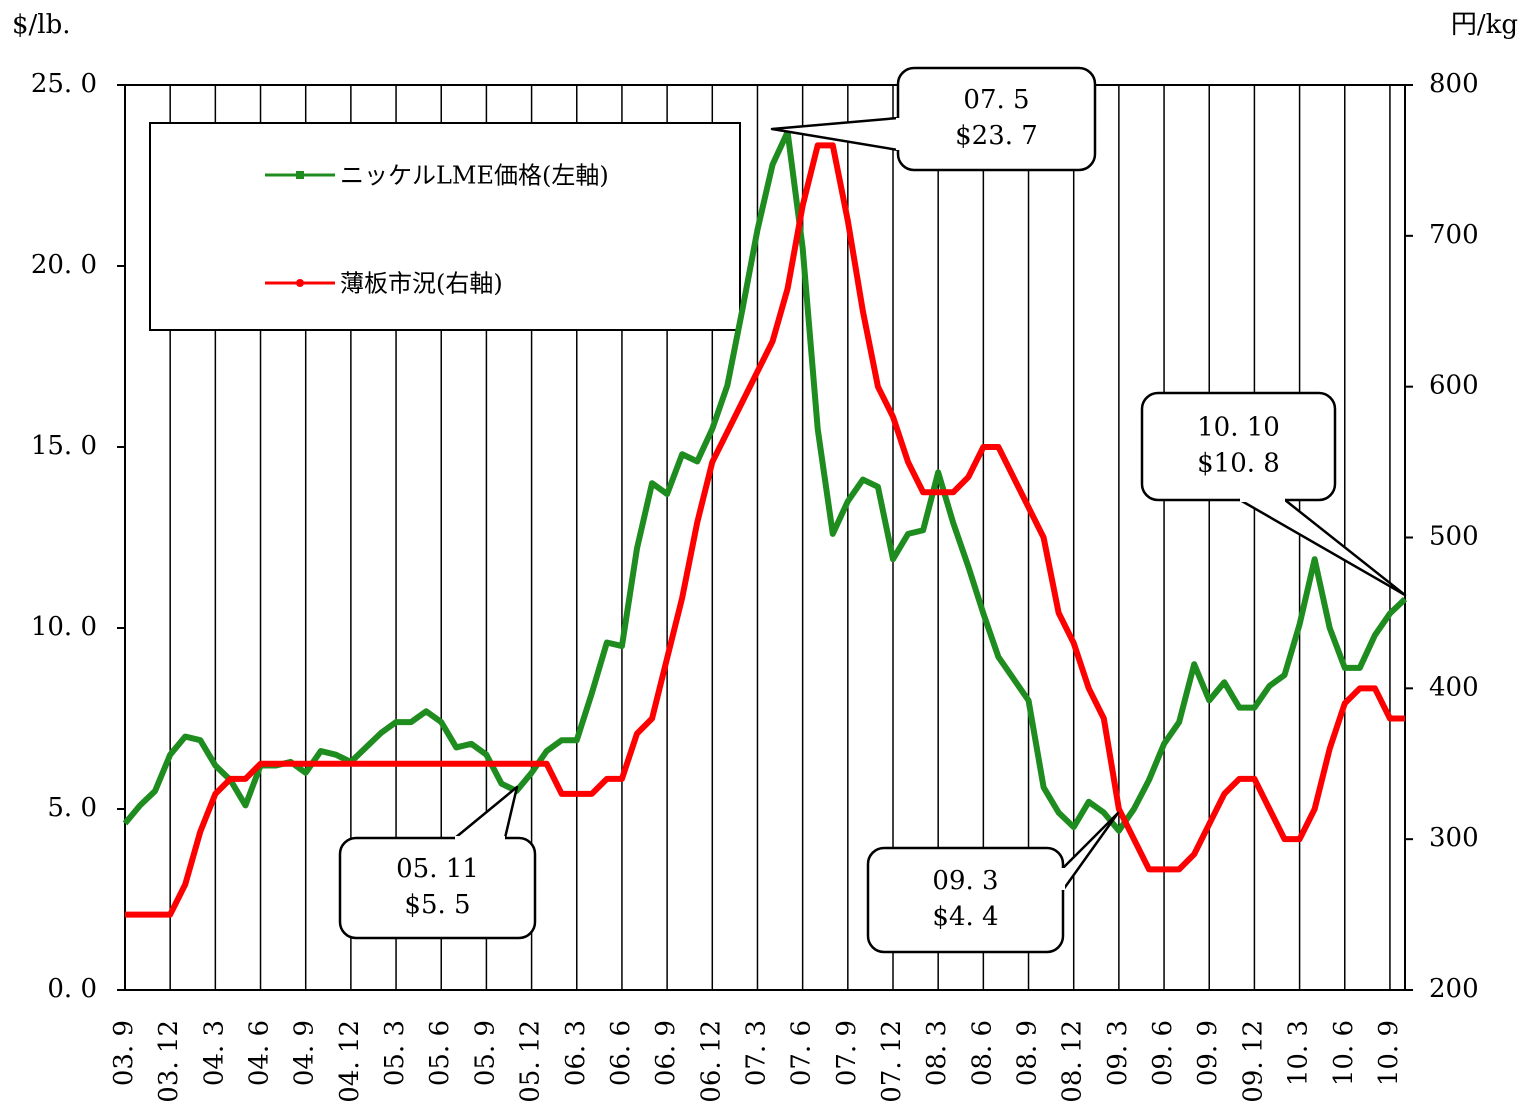  Describe the element at coordinates (64, 84) in the screenshot. I see `y-tick-label: 25. 0` at that location.